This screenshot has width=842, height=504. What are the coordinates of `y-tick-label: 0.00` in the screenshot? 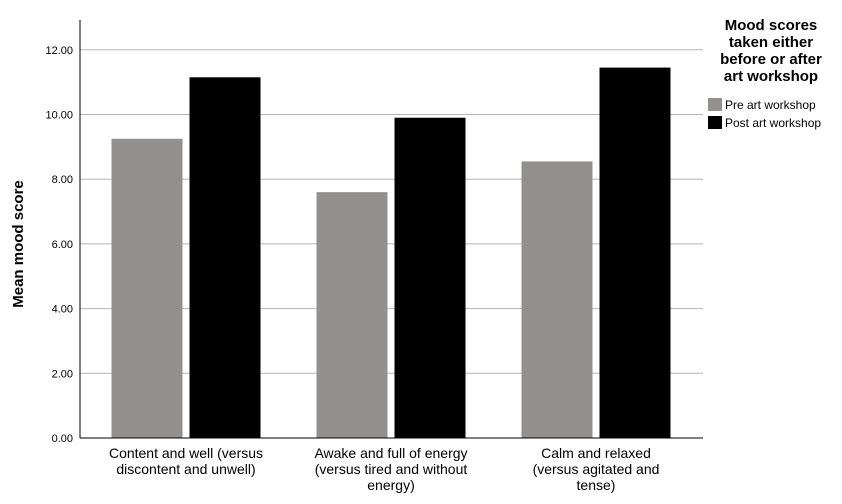 It's located at (62, 439).